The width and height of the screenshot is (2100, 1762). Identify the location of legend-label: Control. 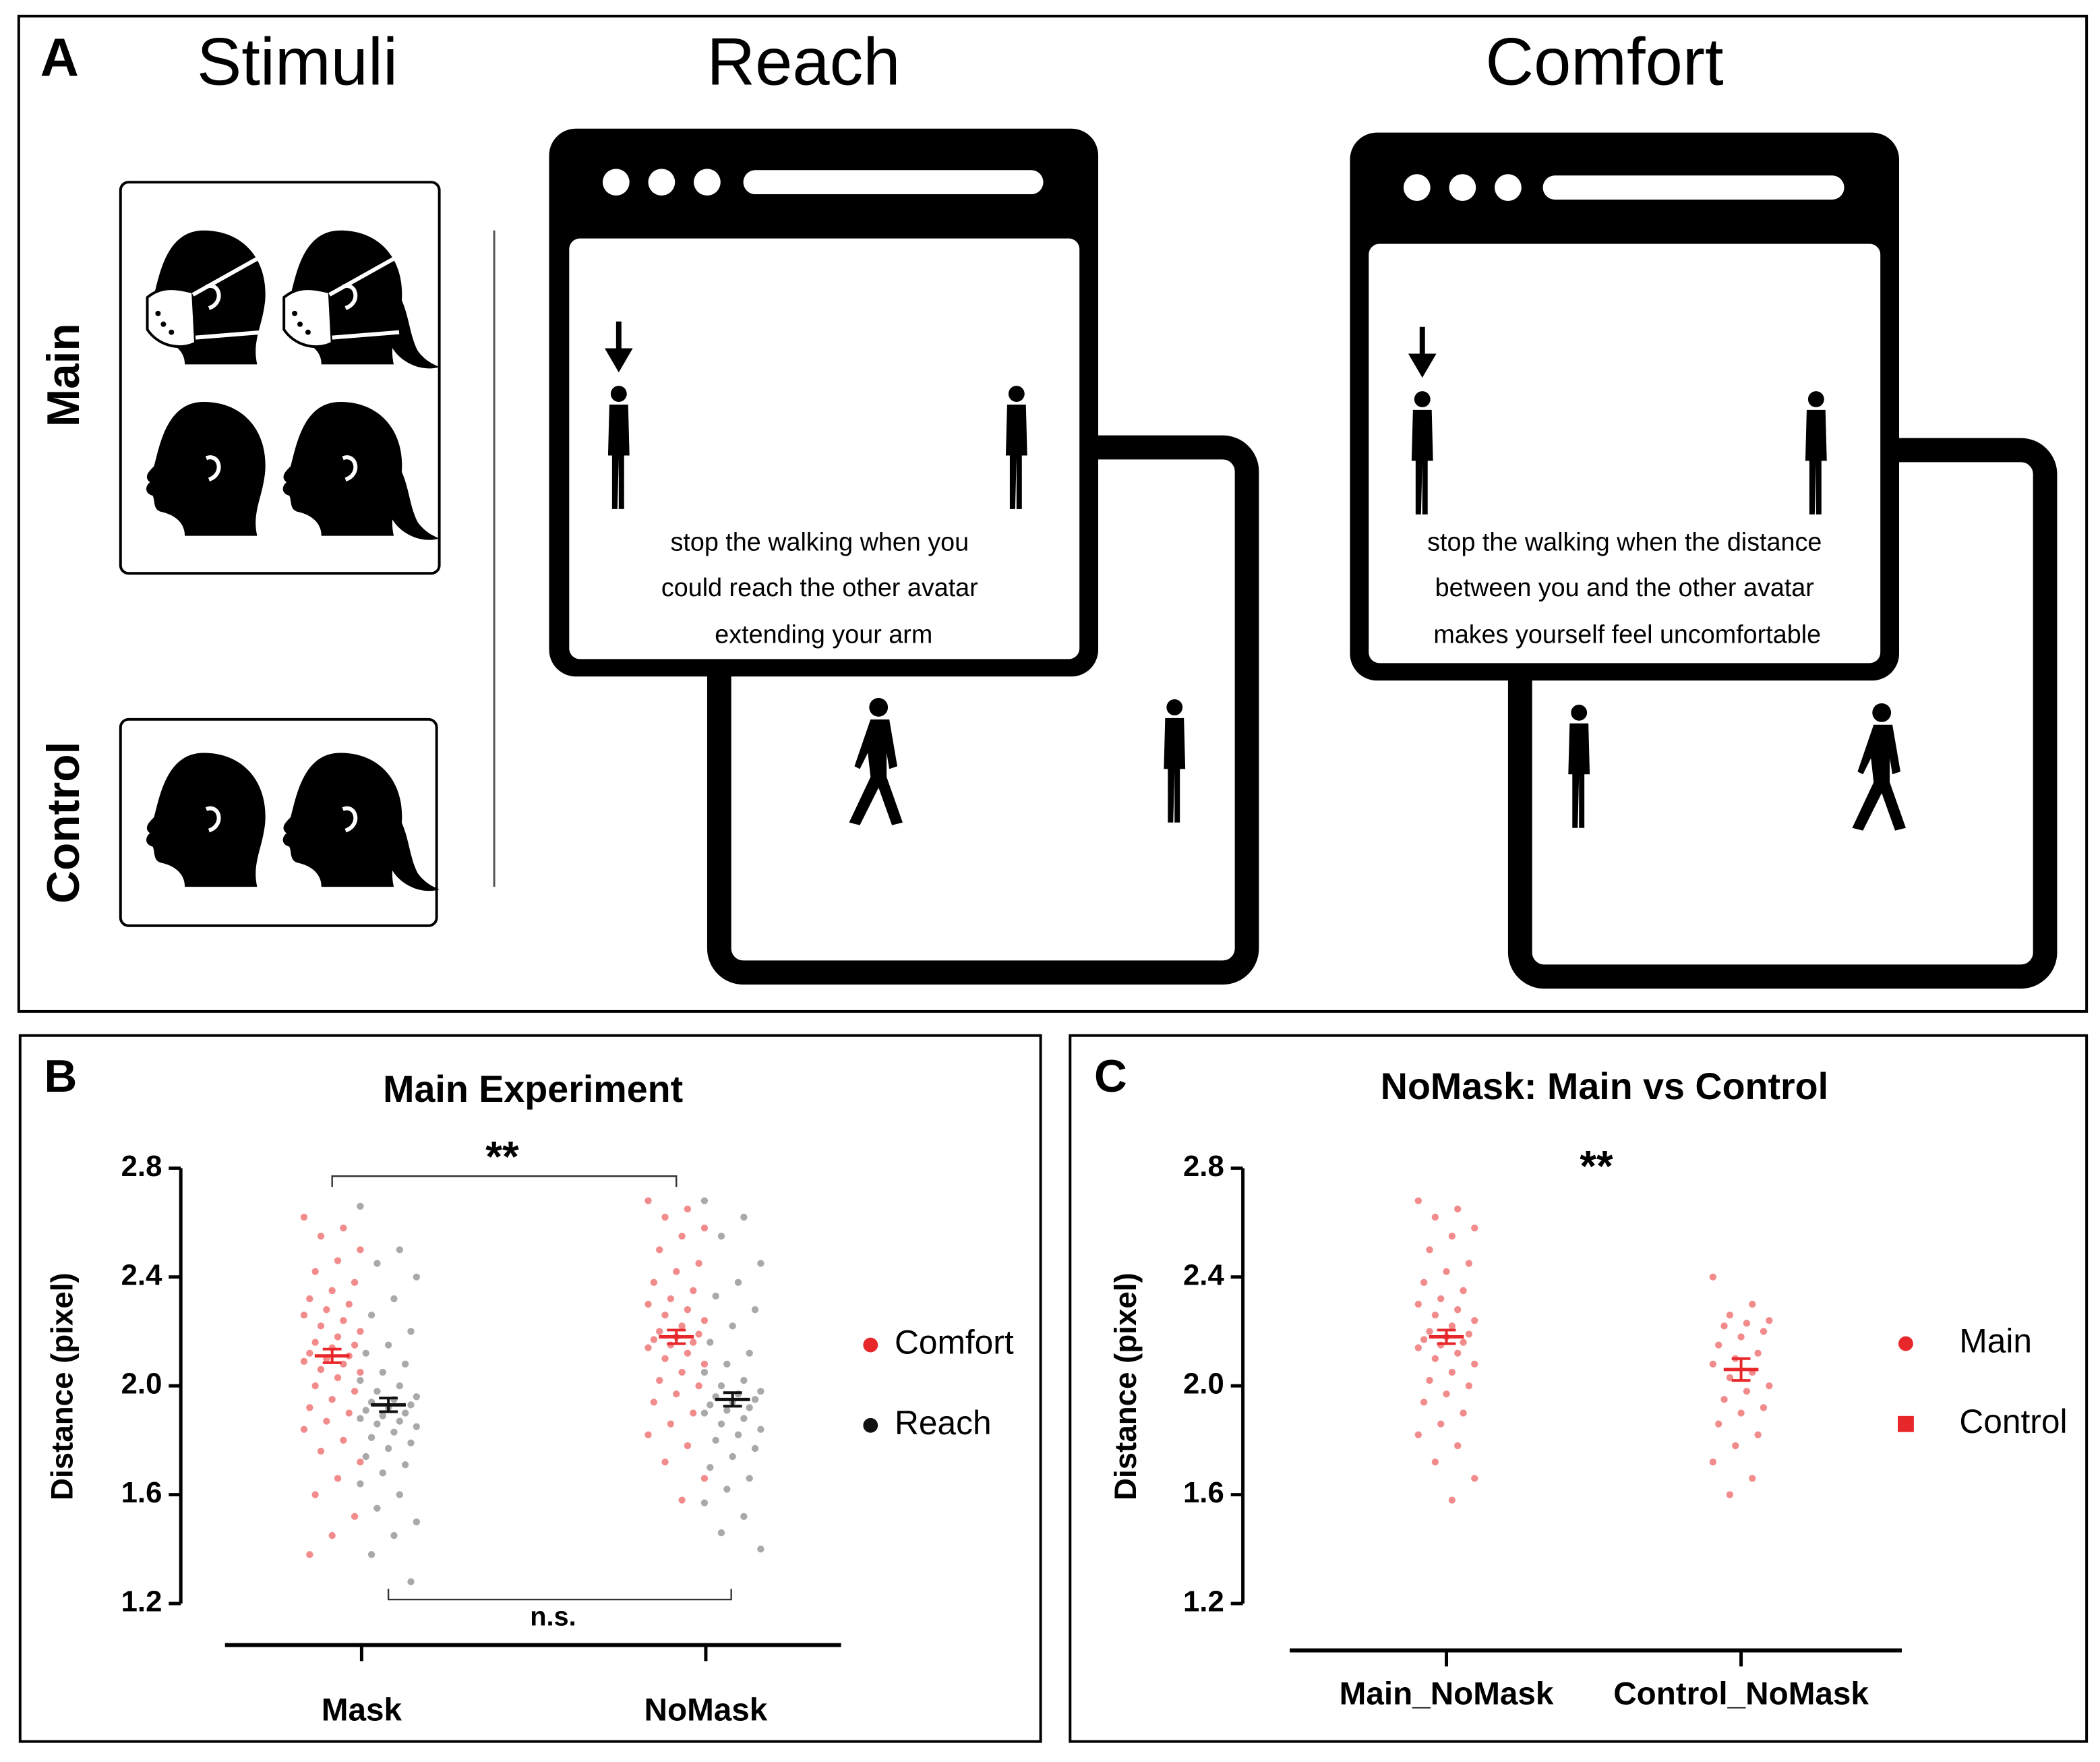
(2013, 1421).